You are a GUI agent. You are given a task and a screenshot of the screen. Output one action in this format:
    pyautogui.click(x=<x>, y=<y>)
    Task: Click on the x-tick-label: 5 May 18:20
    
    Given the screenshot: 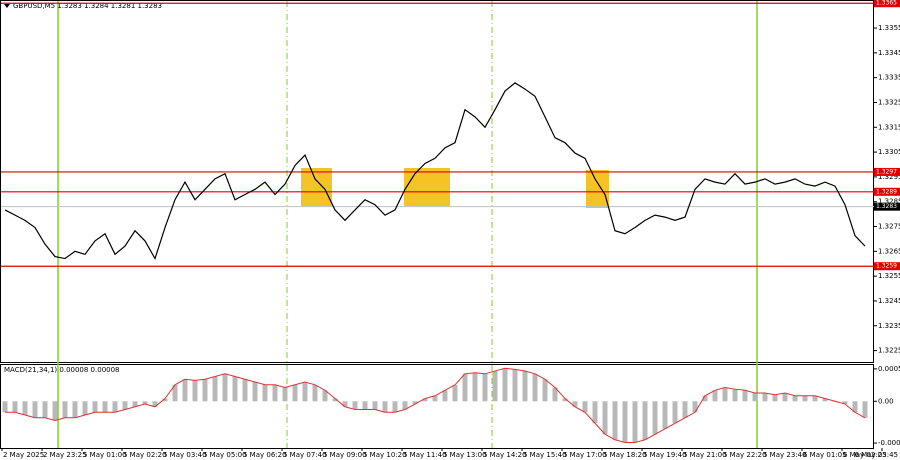 What is the action you would take?
    pyautogui.click(x=625, y=455)
    